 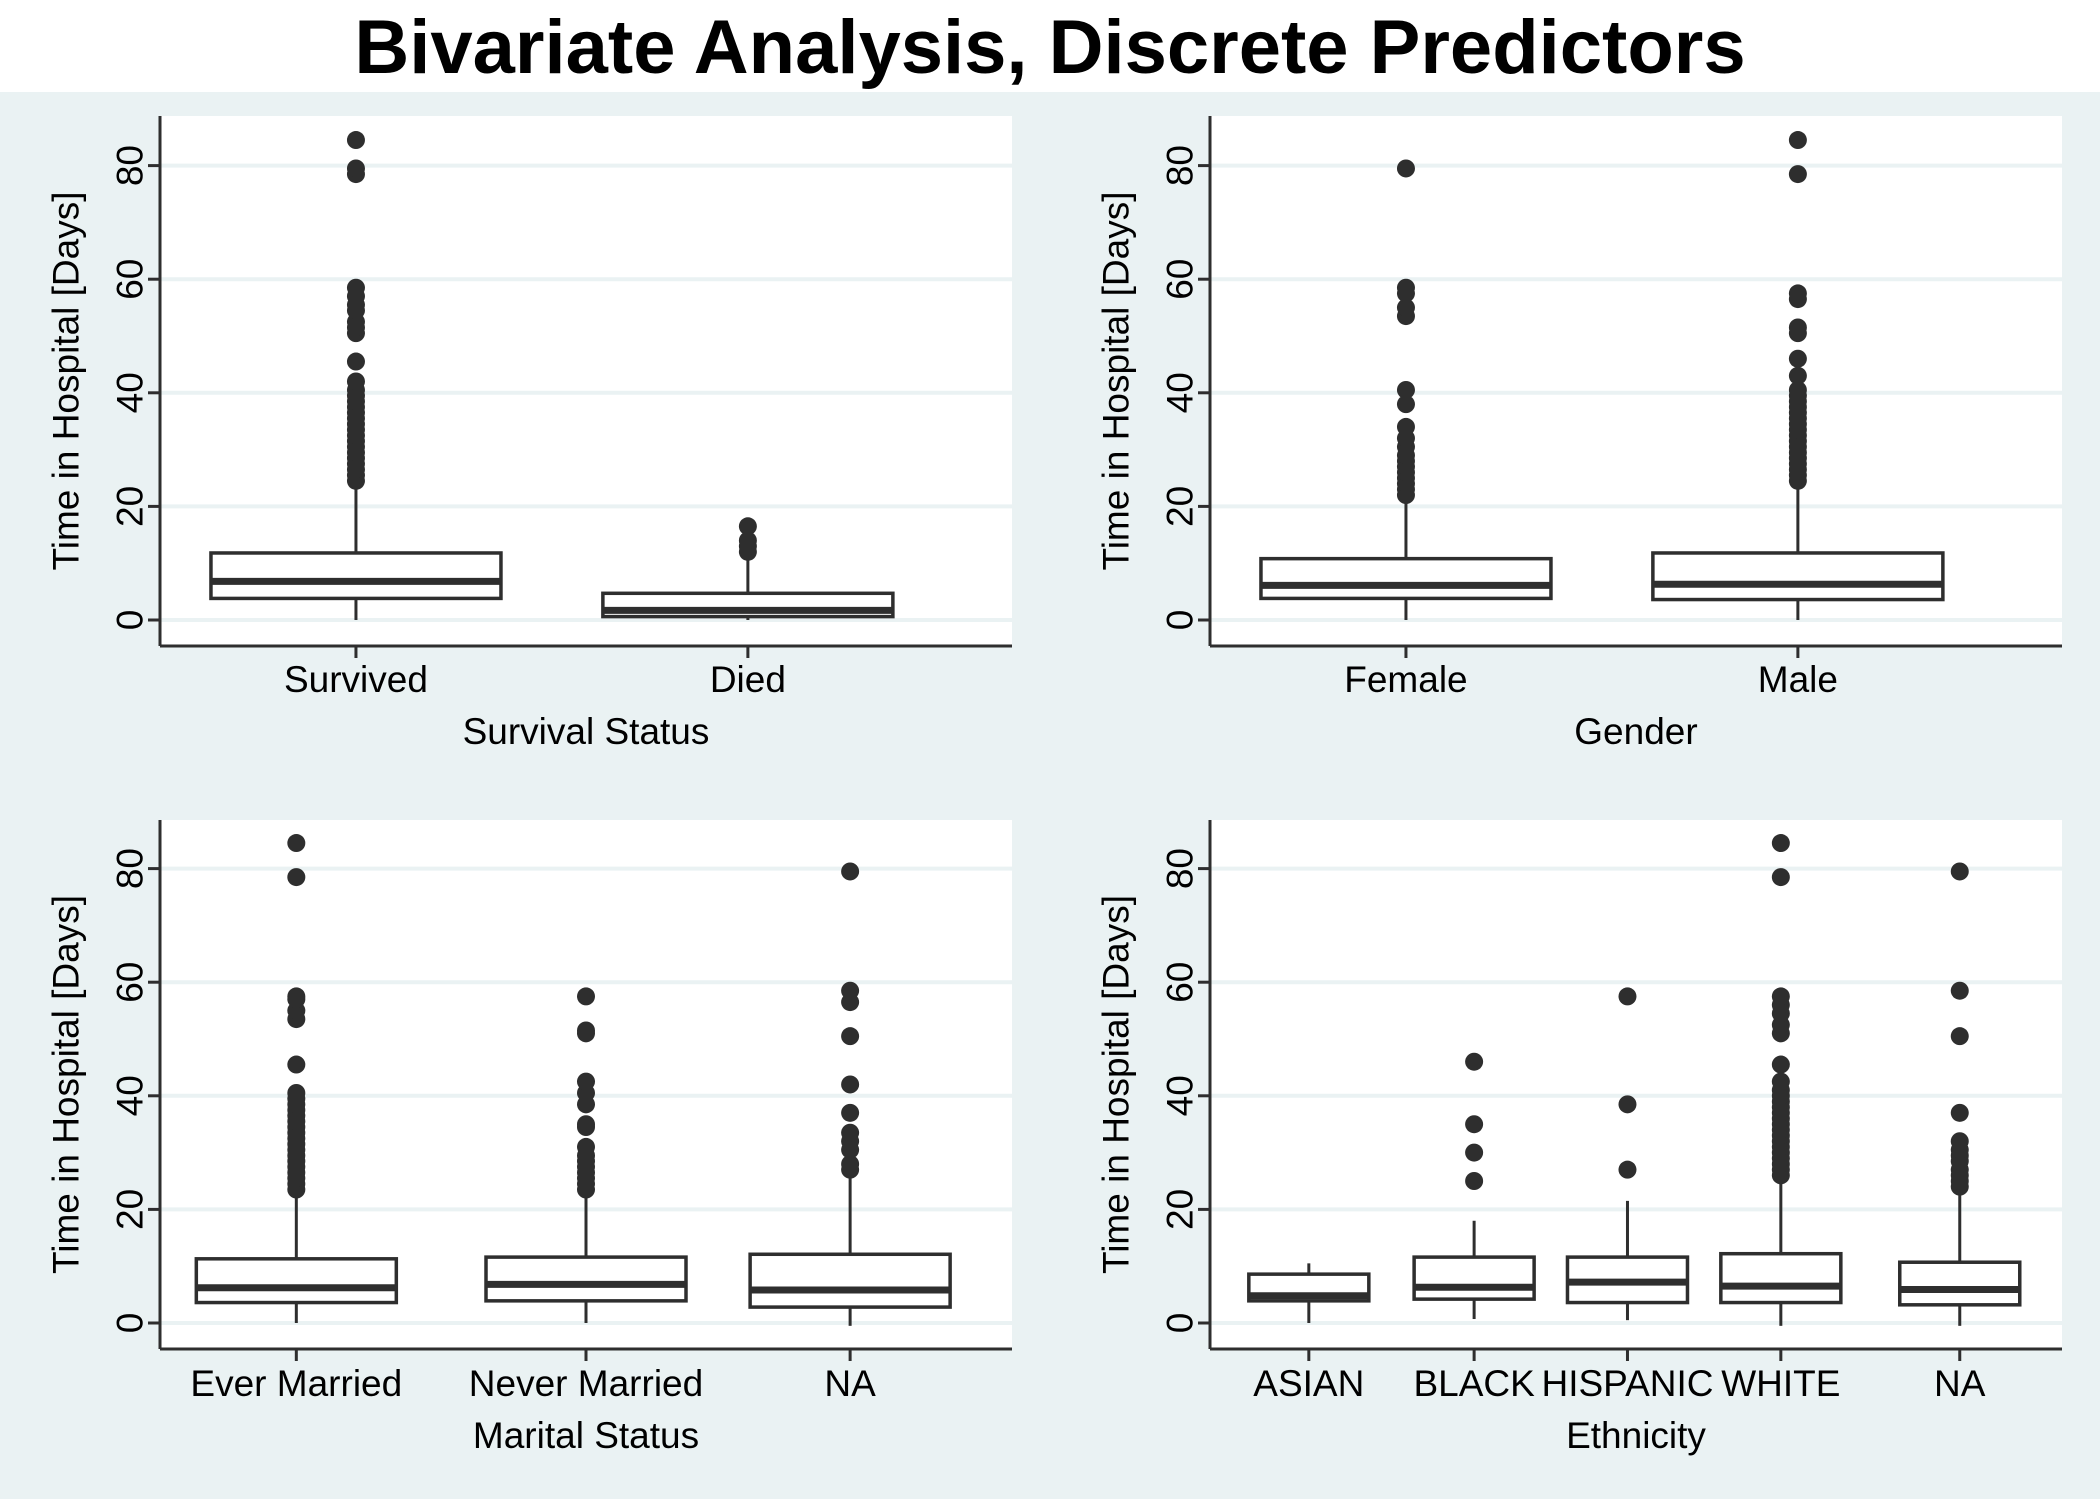 What do you see at coordinates (586, 731) in the screenshot?
I see `x-axis-title: Survival Status` at bounding box center [586, 731].